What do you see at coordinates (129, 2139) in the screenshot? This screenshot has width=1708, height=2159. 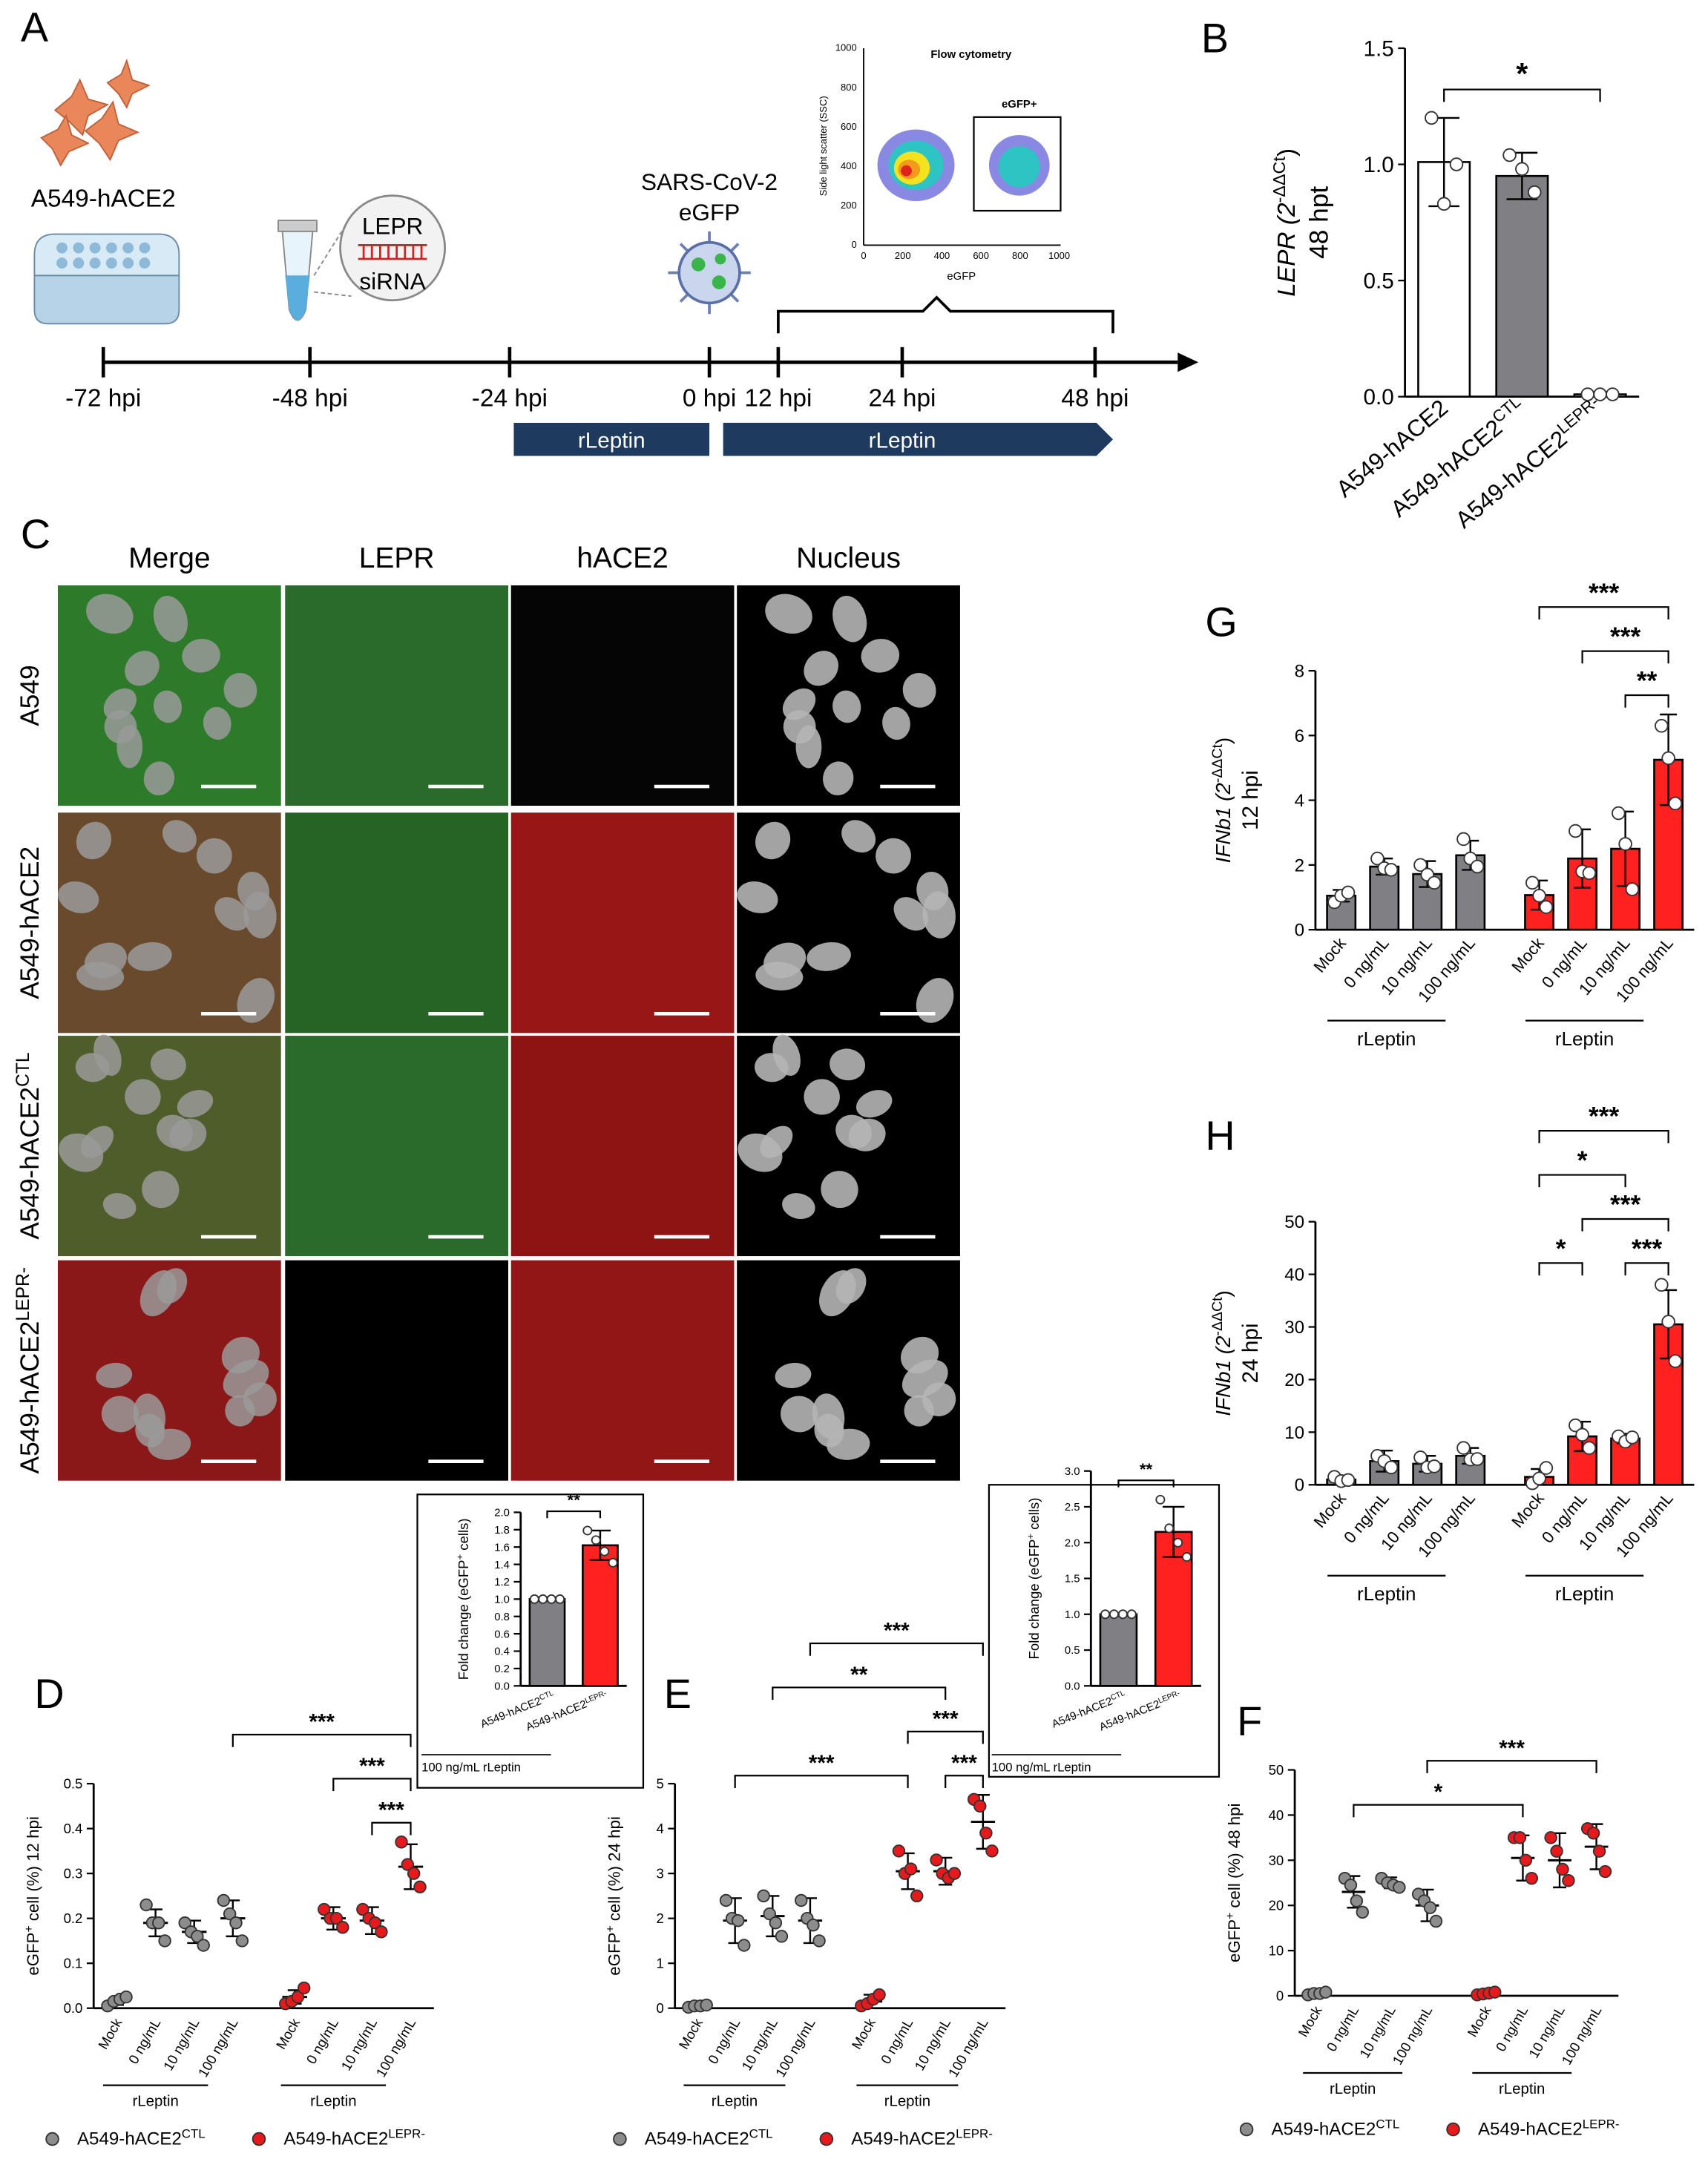 I see `text-part: A549-hACE2` at bounding box center [129, 2139].